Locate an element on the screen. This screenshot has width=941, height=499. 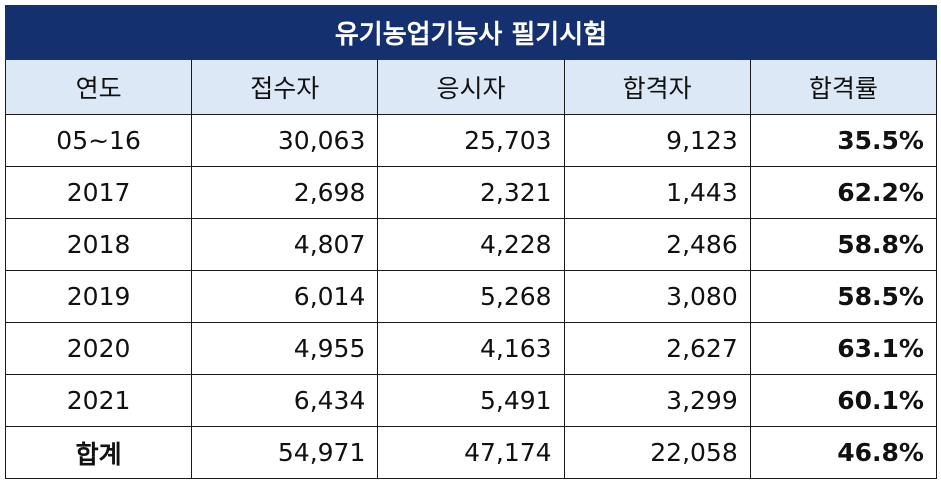
examinees-cell: 4,228 is located at coordinates (471, 244).